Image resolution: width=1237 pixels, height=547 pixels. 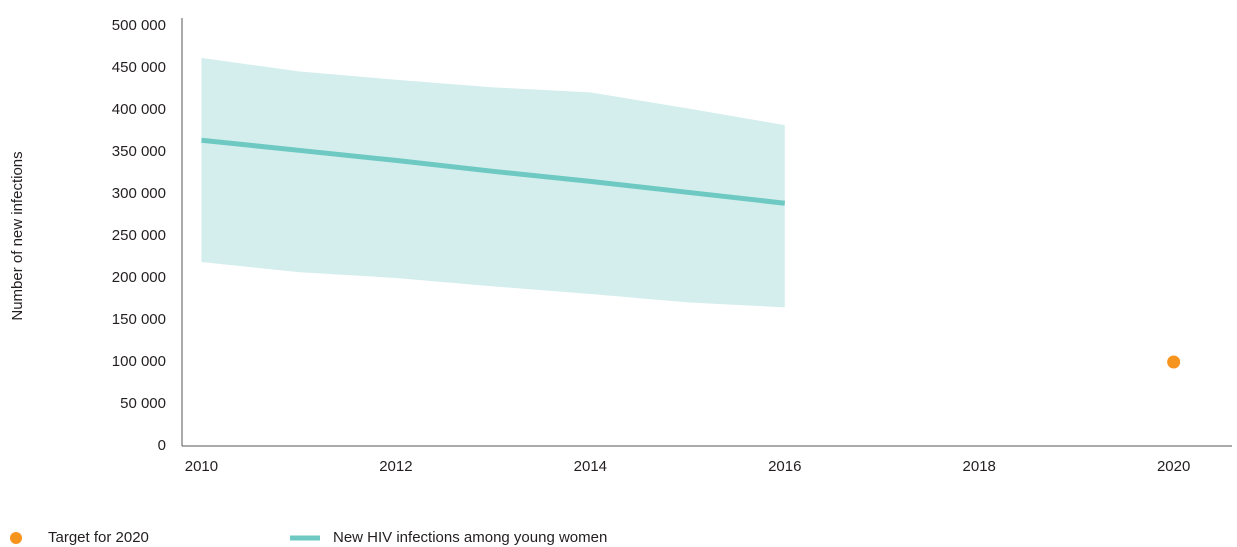 I want to click on y-tick-label: 250 000, so click(x=139, y=235).